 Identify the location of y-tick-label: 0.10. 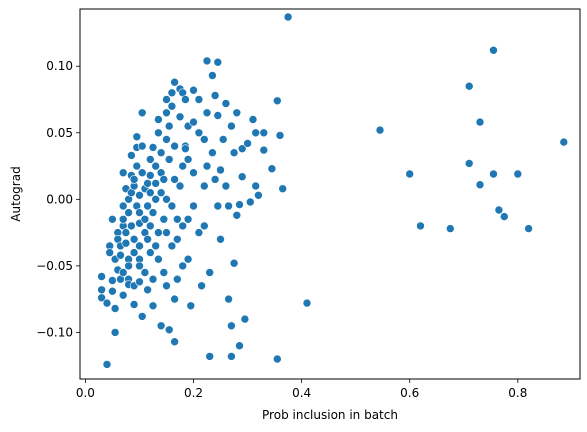
(59, 66).